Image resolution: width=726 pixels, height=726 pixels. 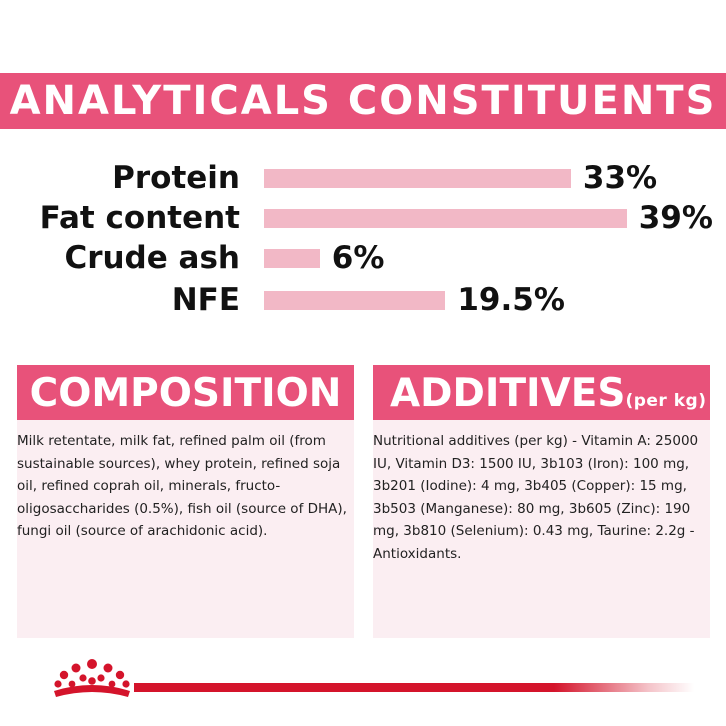 What do you see at coordinates (511, 300) in the screenshot?
I see `row-value-nfe: 19.5%` at bounding box center [511, 300].